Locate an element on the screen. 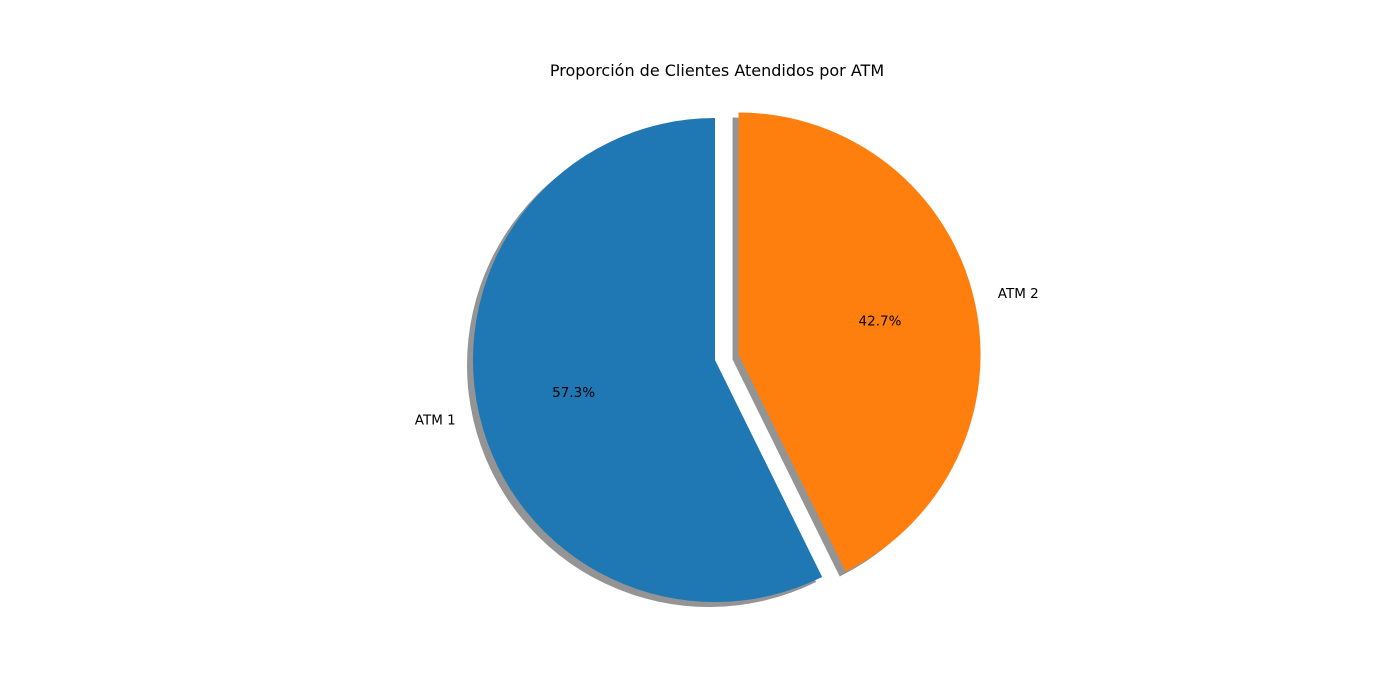 This screenshot has width=1400, height=700. slice-label-atm-2: ATM 2 is located at coordinates (1018, 294).